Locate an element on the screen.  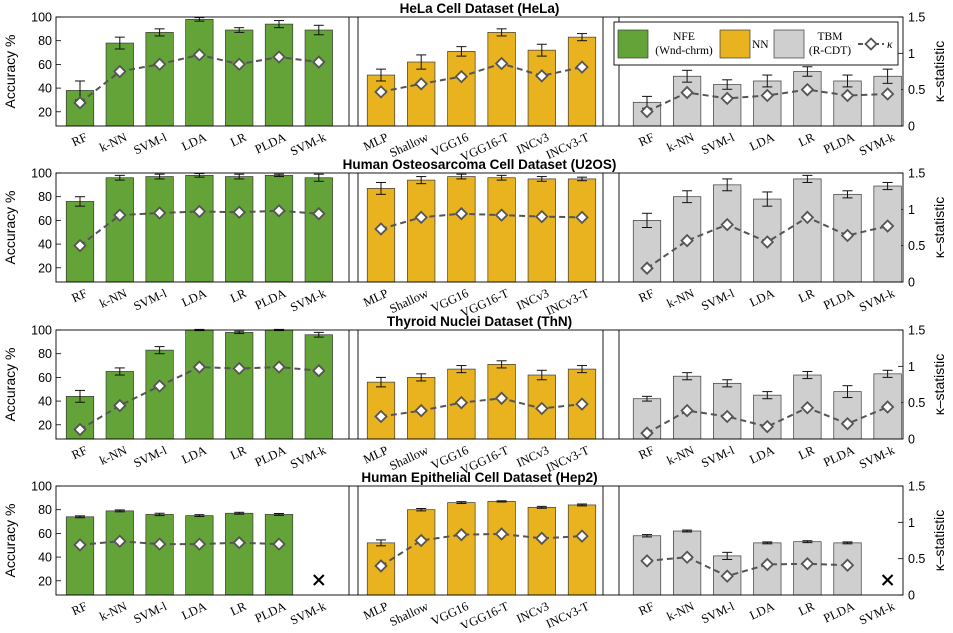
category-label: LDA is located at coordinates (761, 455).